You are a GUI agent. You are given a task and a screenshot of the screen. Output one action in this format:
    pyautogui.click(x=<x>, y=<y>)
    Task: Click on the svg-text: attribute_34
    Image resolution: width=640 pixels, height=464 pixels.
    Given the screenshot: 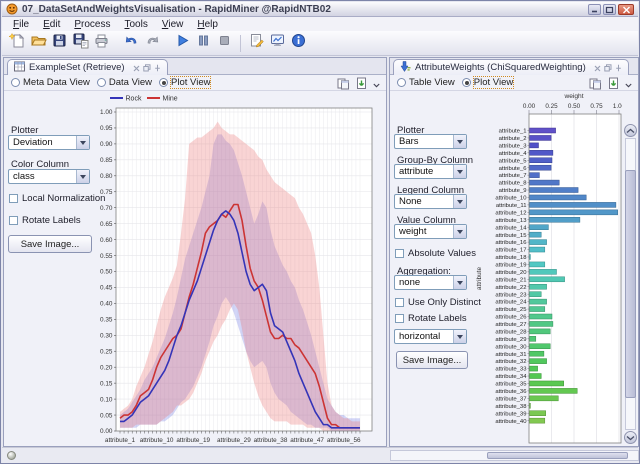 What is the action you would take?
    pyautogui.click(x=511, y=377)
    